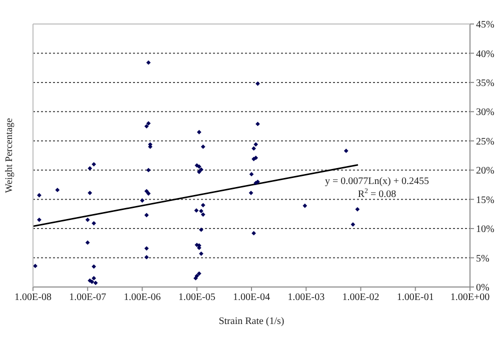 The height and width of the screenshot is (340, 500). I want to click on y-tick-label: 45%, so click(485, 25).